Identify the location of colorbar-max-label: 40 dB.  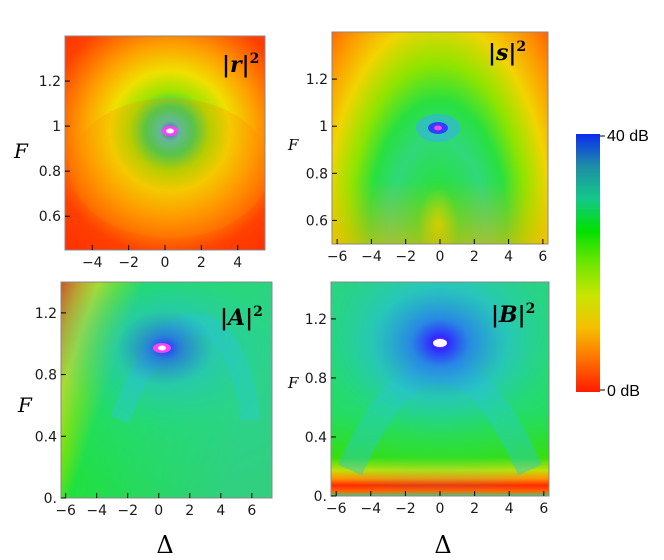
(628, 136).